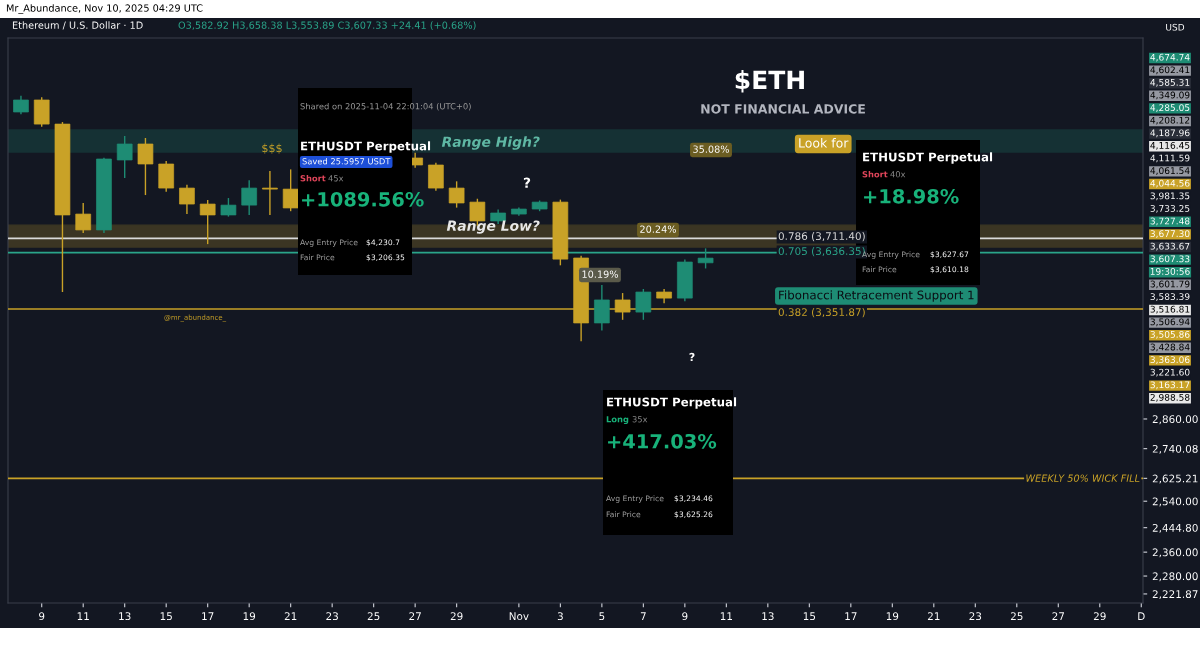  Describe the element at coordinates (1170, 347) in the screenshot. I see `text: 3,428.84` at that location.